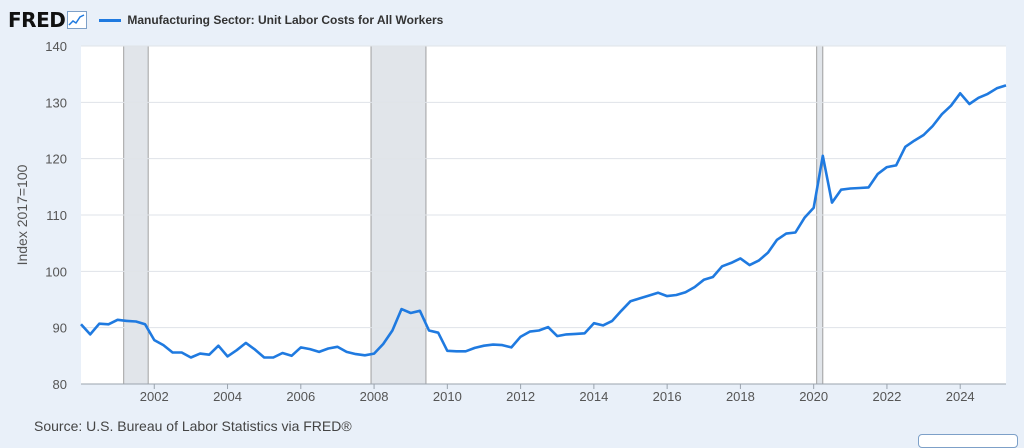 The image size is (1024, 448). Describe the element at coordinates (60, 328) in the screenshot. I see `y-tick-label: 90` at that location.